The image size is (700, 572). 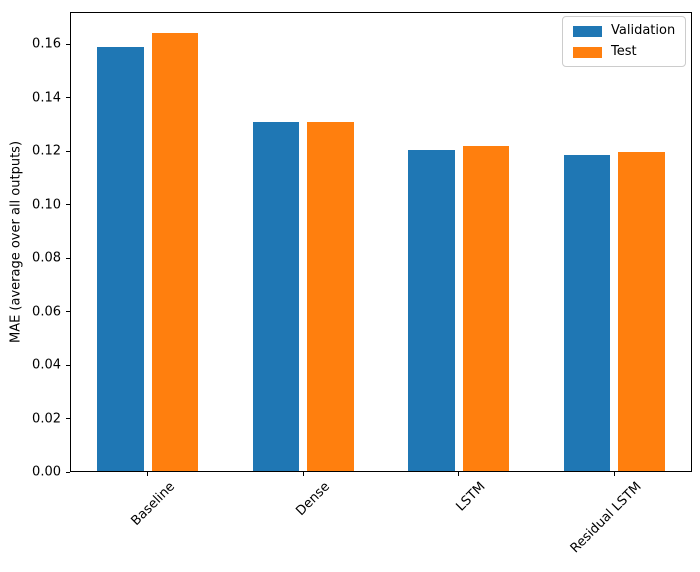 I want to click on x-tick-label-residual-lstm: Residual LSTM, so click(x=606, y=518).